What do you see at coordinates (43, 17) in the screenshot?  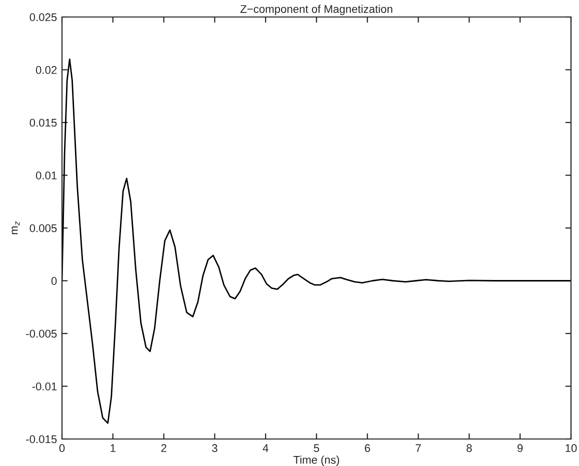 I see `y-tick-label: 0.025` at bounding box center [43, 17].